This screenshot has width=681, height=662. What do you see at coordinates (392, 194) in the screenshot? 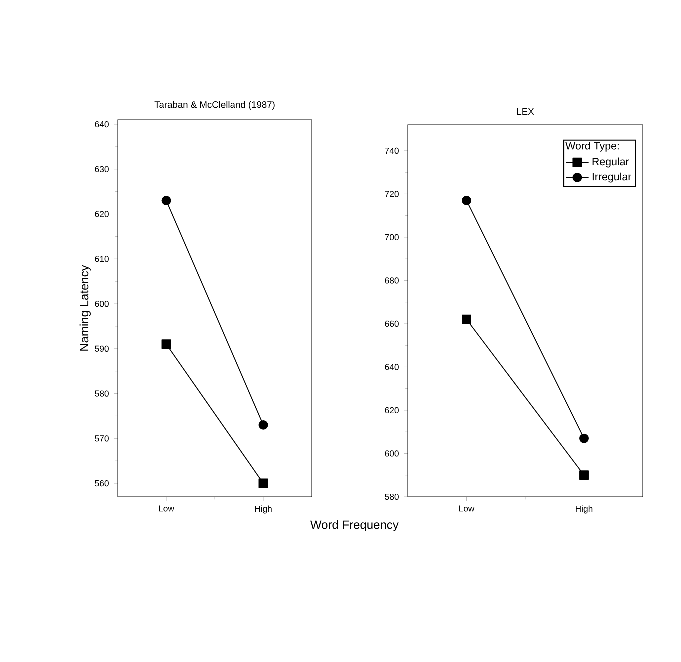
I see `y-tick-label: 720` at bounding box center [392, 194].